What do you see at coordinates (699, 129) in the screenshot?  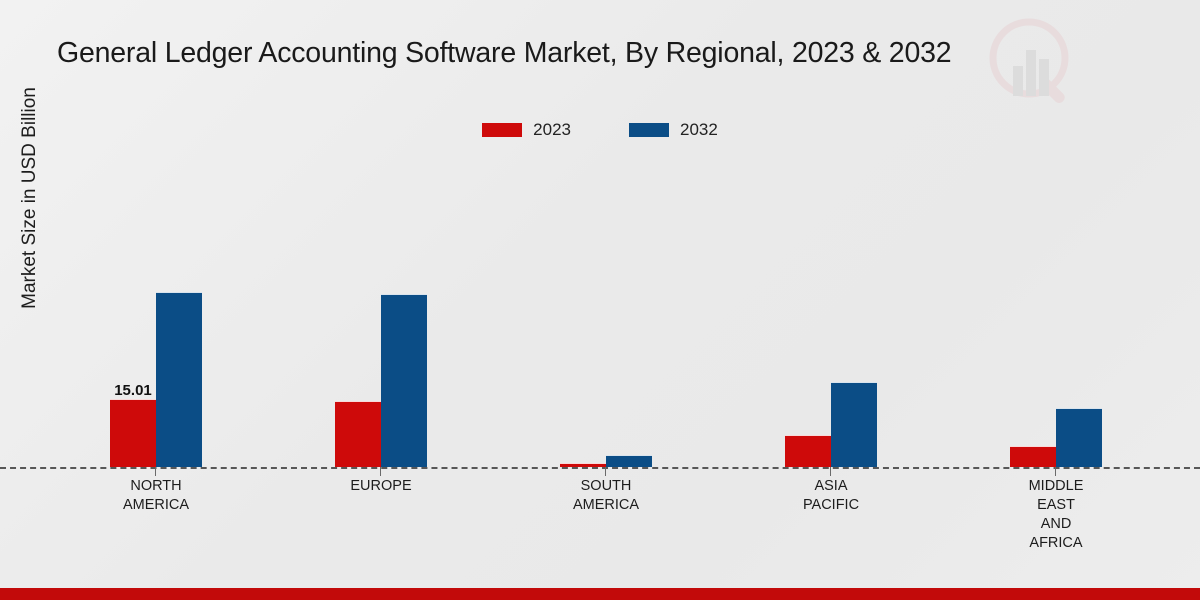 I see `legend-label-2032: 2032` at bounding box center [699, 129].